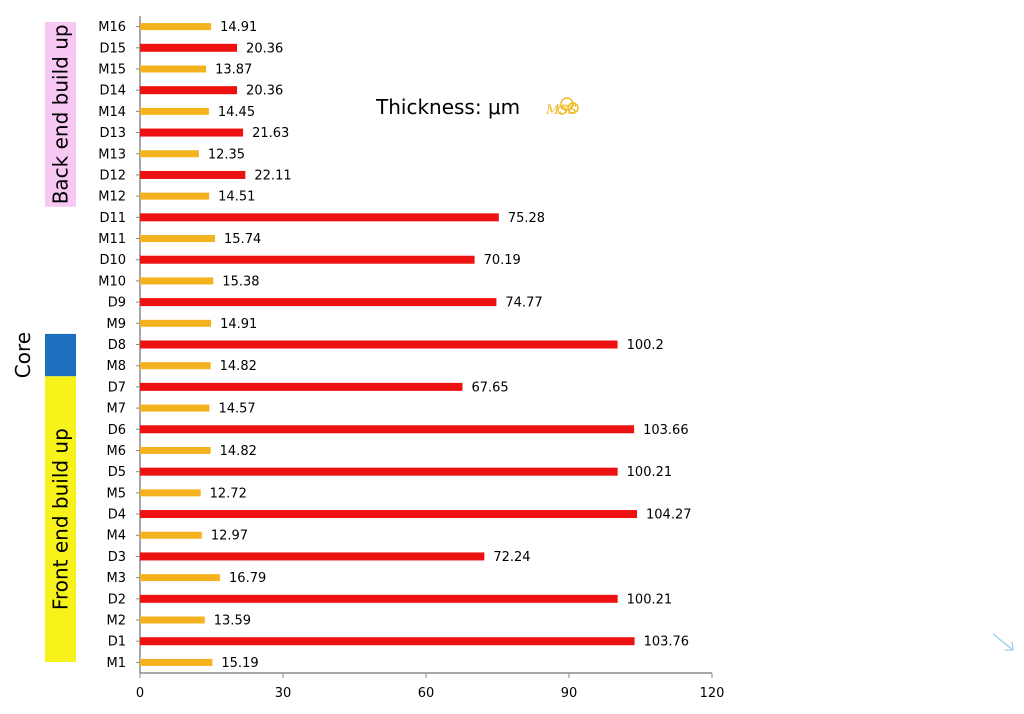 This screenshot has width=1024, height=714. Describe the element at coordinates (502, 260) in the screenshot. I see `value-label-d10: 70.19` at that location.